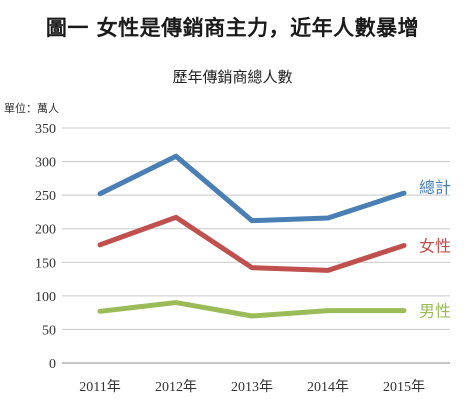 Image resolution: width=465 pixels, height=410 pixels. What do you see at coordinates (99, 387) in the screenshot?
I see `x-tick-label: 2011年` at bounding box center [99, 387].